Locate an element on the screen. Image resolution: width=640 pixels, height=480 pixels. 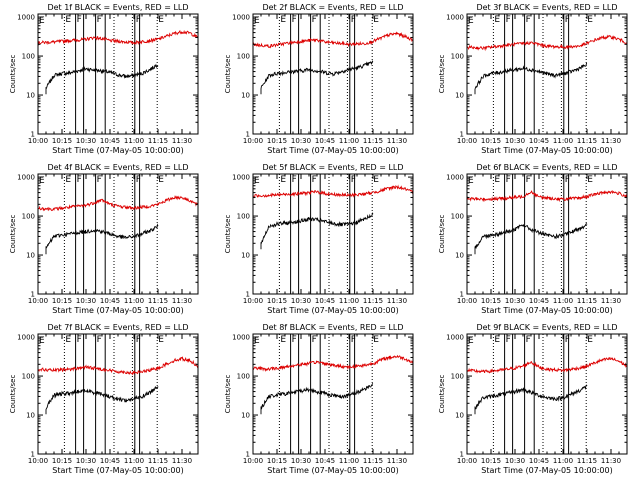
panel-title: Det 5f BLACK = Events, RED = LLD is located at coordinates (332, 167).